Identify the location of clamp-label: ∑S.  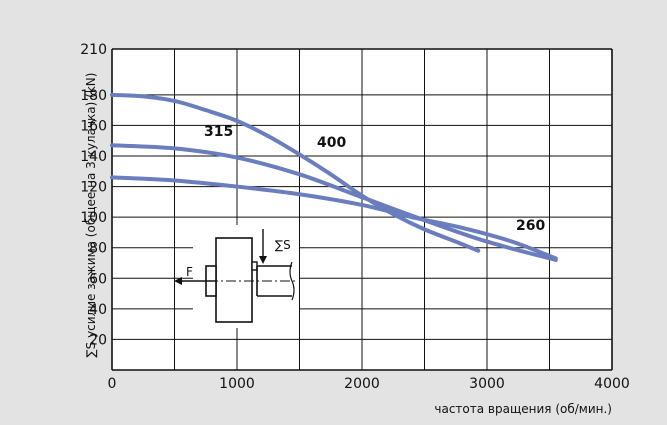
(283, 245).